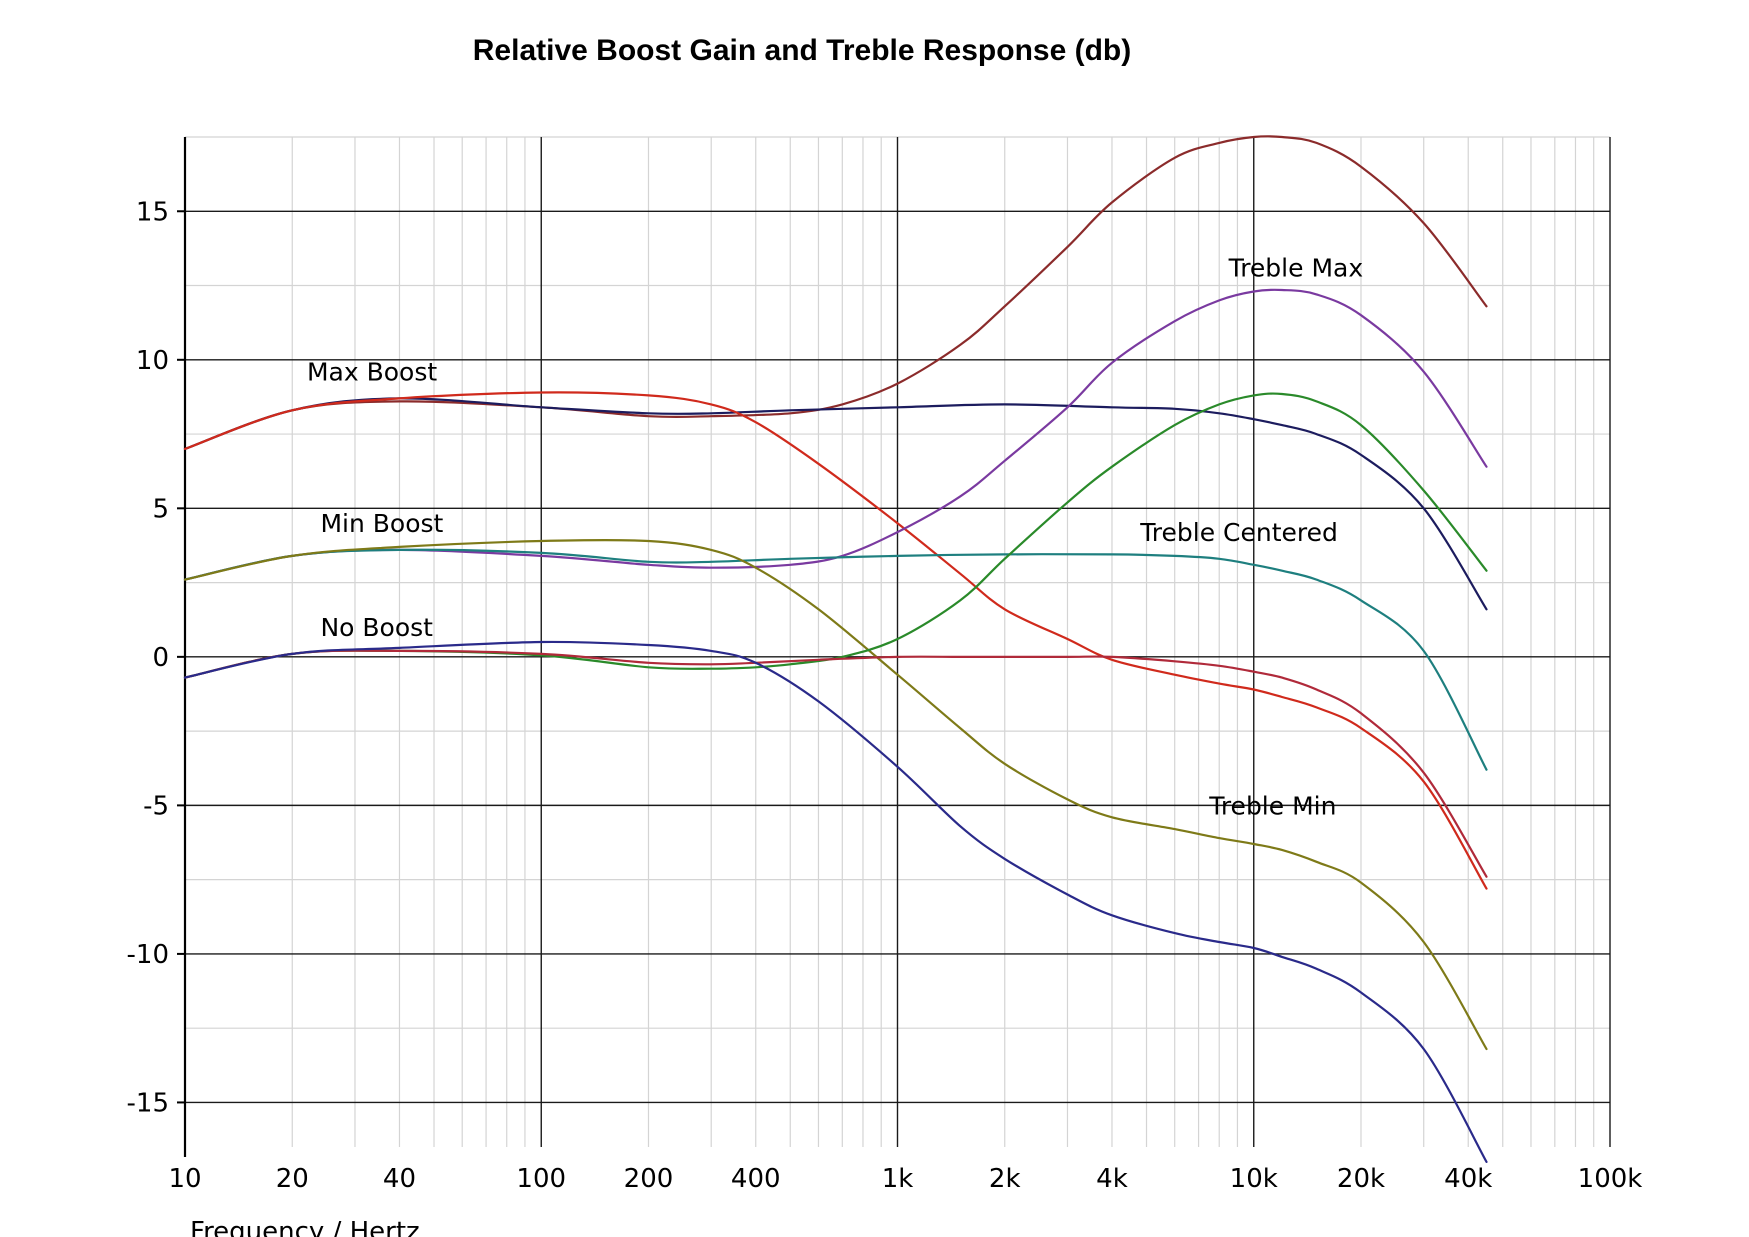 This screenshot has height=1237, width=1749. I want to click on x-tick-label: 20k, so click(1361, 1179).